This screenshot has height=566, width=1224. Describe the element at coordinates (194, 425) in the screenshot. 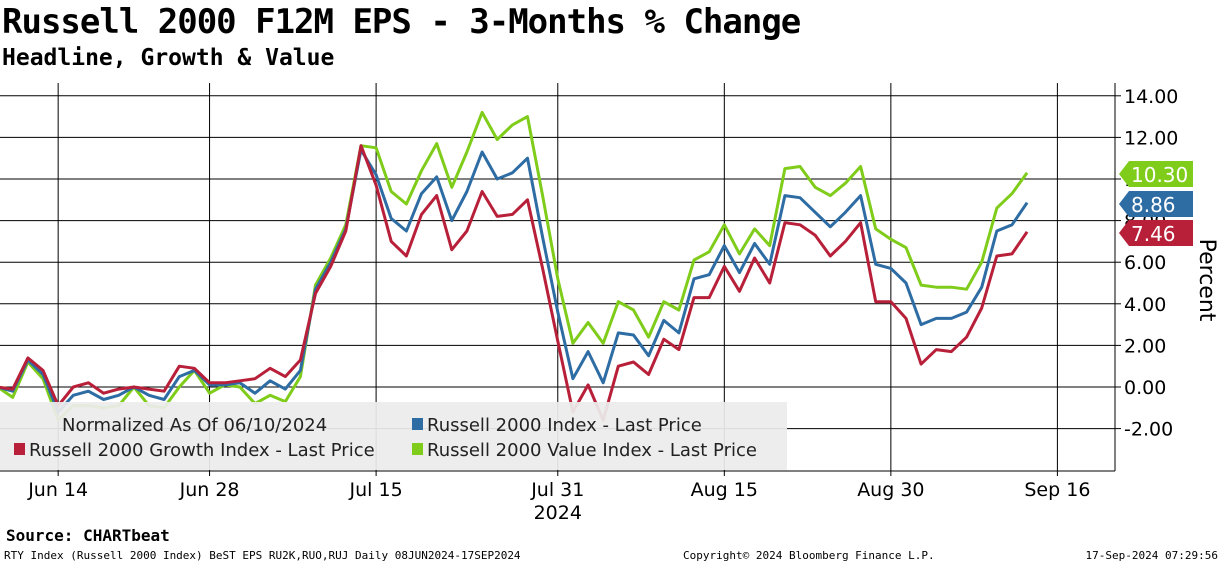

I see `normalization-note: Normalized As Of 06/10/2024` at that location.